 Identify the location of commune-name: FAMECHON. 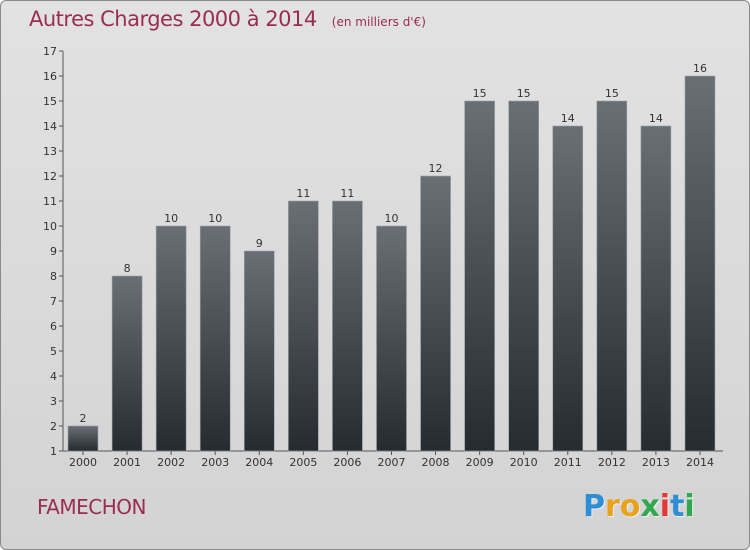
(91, 507).